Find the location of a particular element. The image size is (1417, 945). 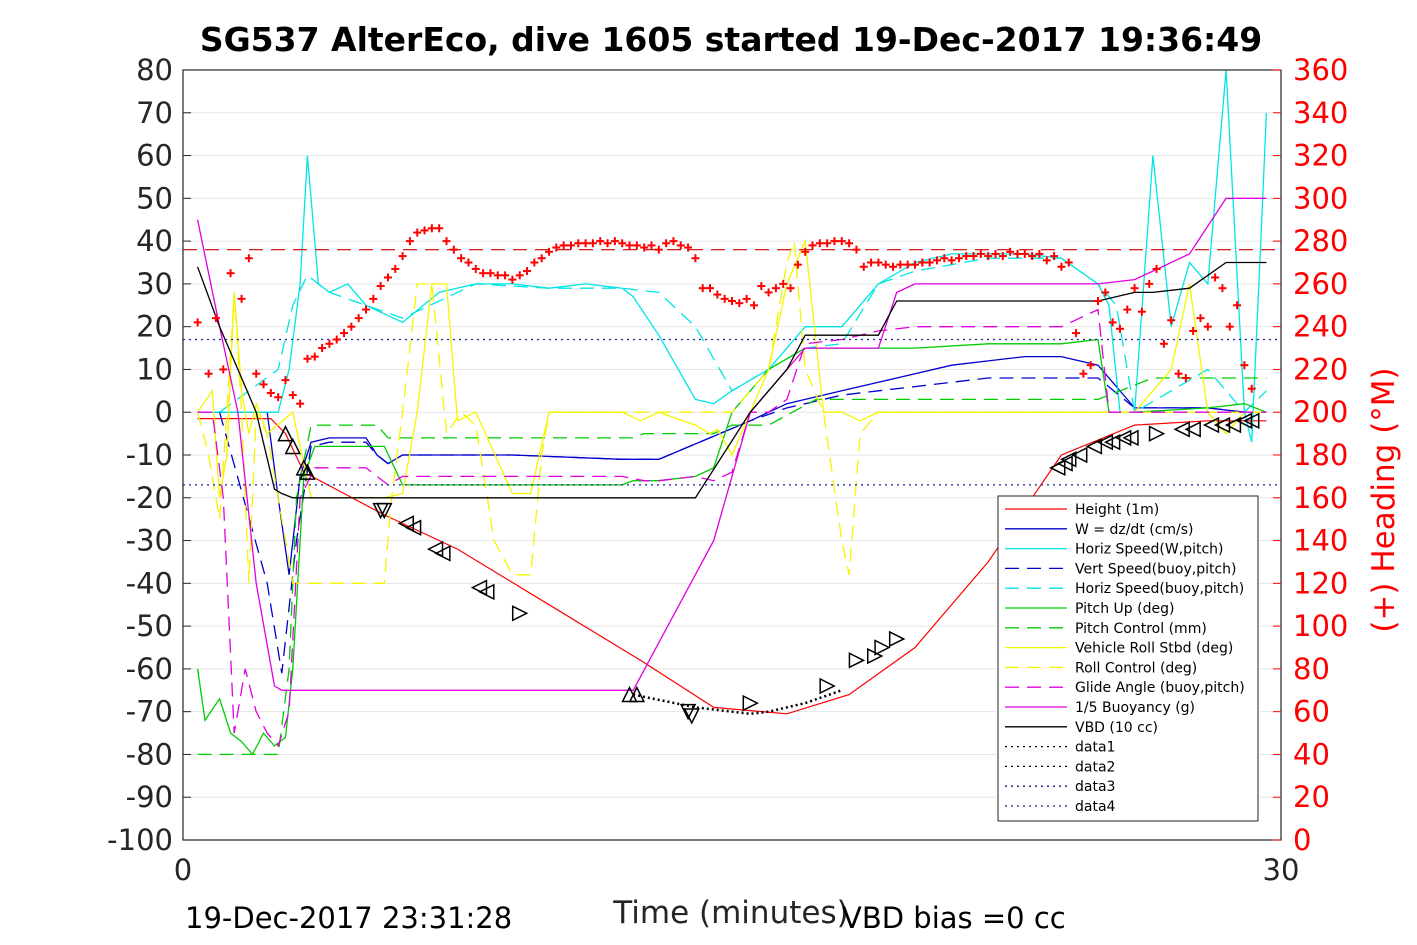

y-tick-label-left: 20 is located at coordinates (154, 327).